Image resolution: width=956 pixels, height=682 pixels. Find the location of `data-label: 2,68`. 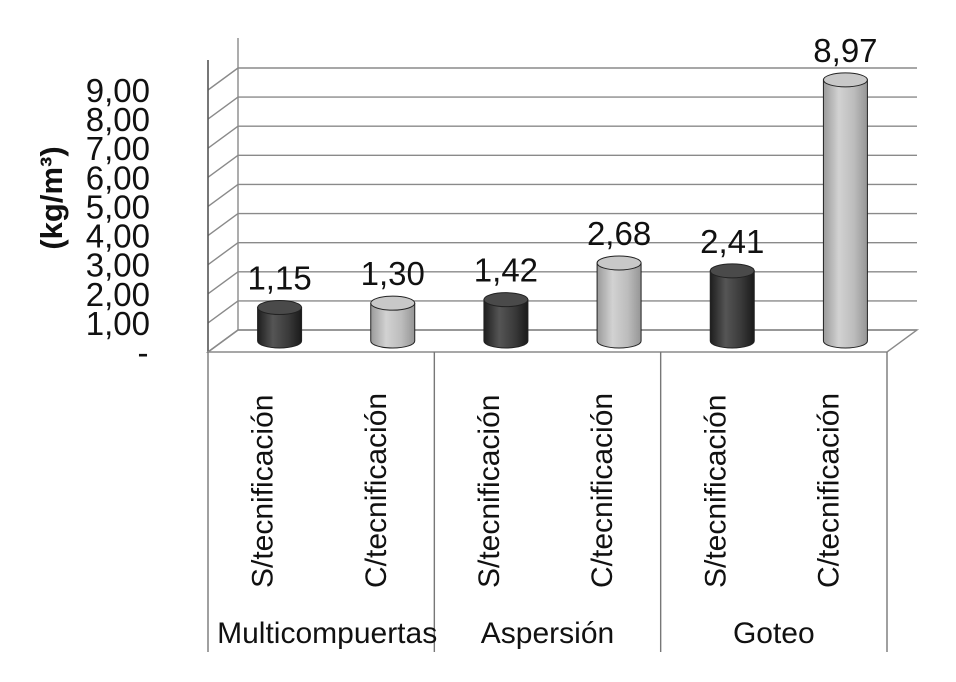

data-label: 2,68 is located at coordinates (619, 233).